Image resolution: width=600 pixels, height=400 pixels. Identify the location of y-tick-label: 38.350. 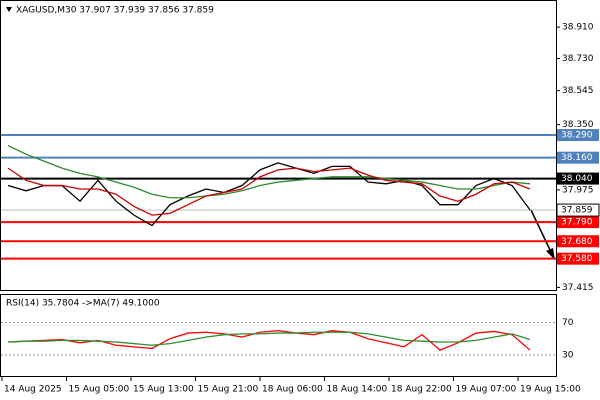
(578, 125).